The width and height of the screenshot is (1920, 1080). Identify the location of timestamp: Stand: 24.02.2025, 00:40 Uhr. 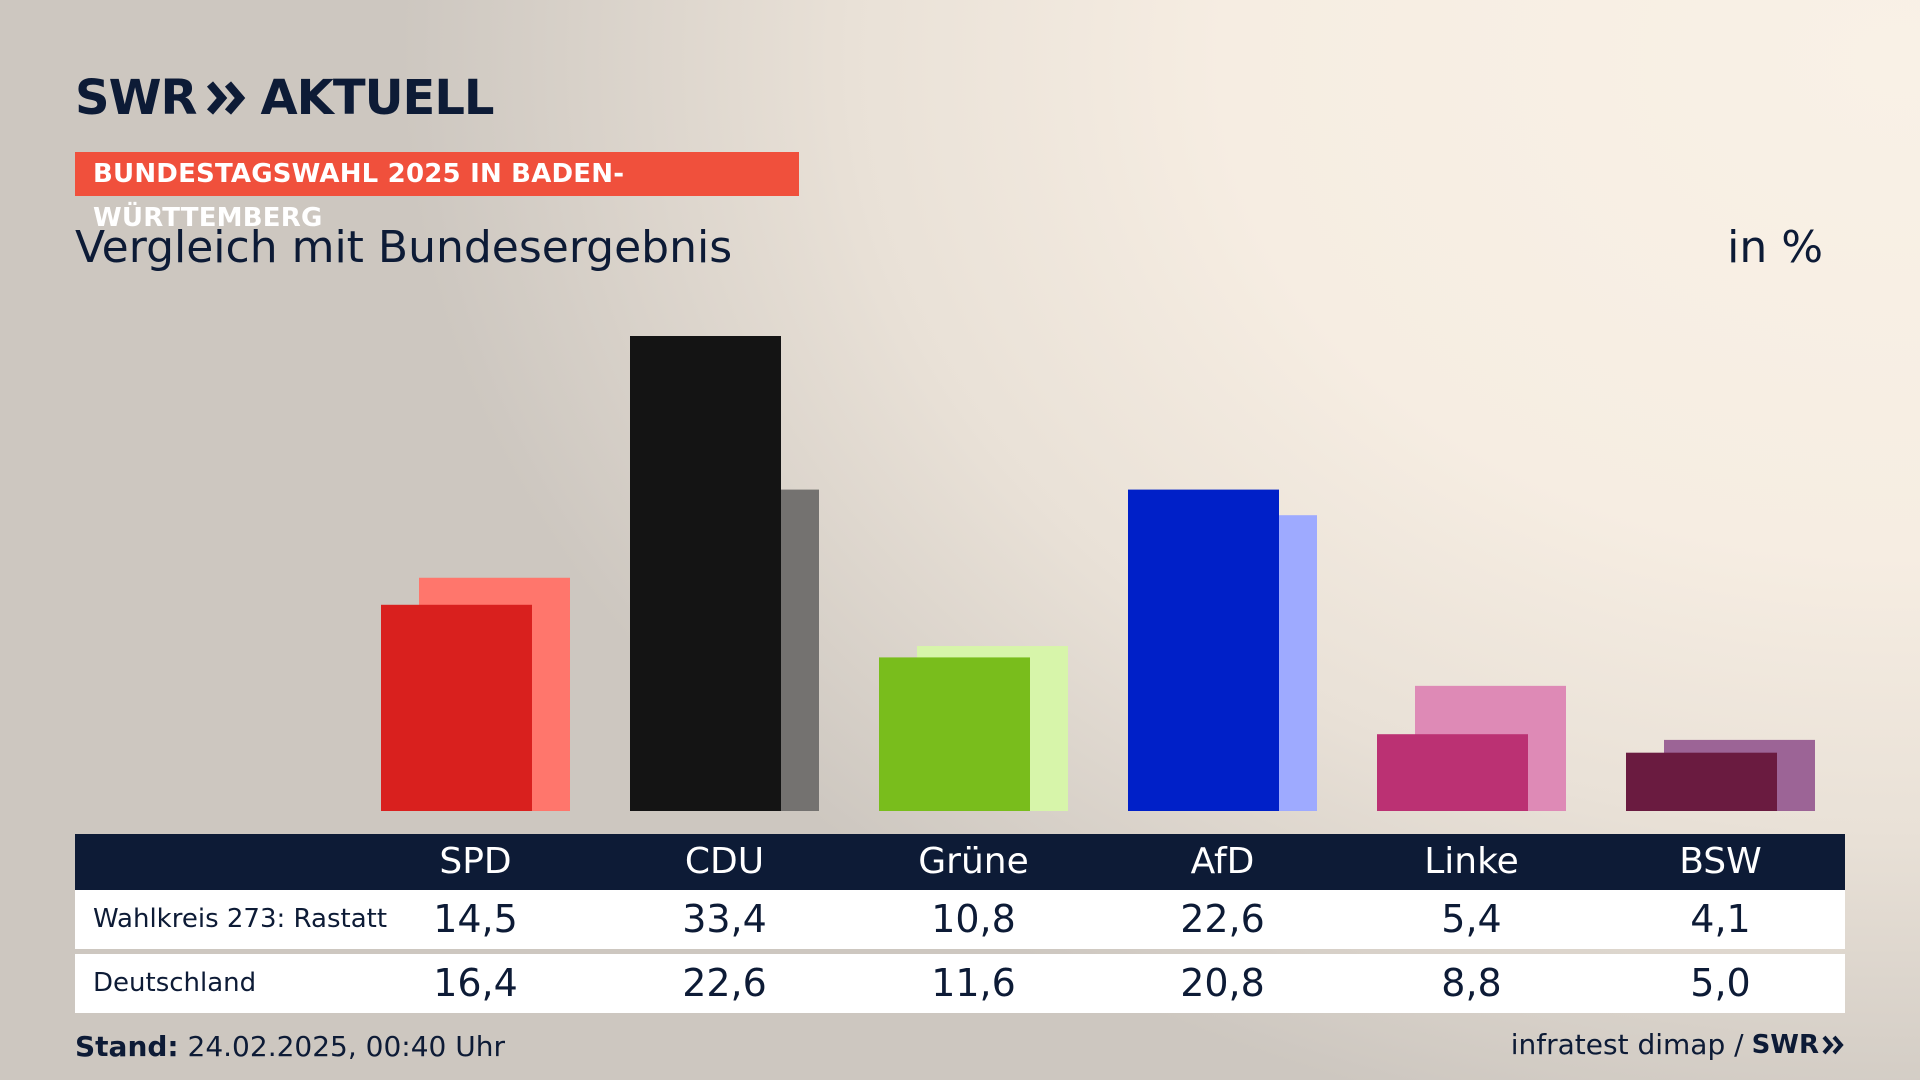
(290, 1046).